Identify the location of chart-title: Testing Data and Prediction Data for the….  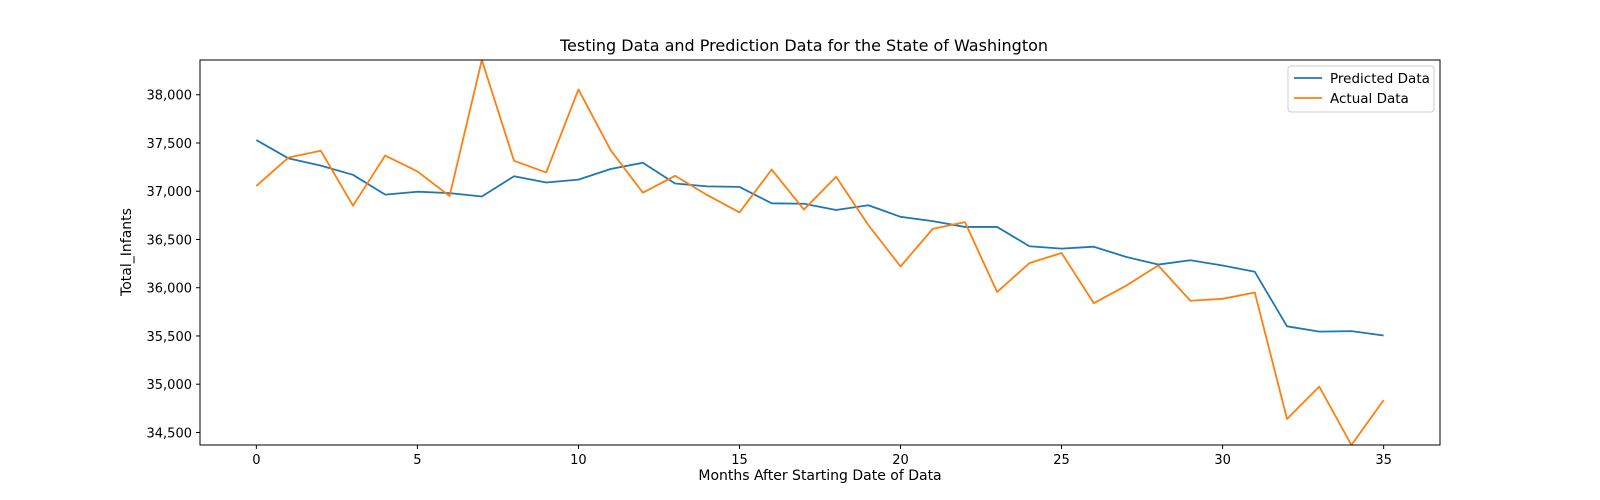
(803, 45).